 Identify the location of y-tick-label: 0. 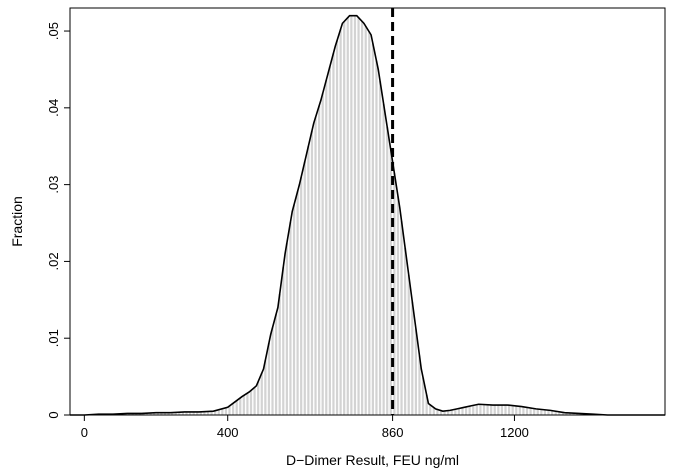
(53, 414).